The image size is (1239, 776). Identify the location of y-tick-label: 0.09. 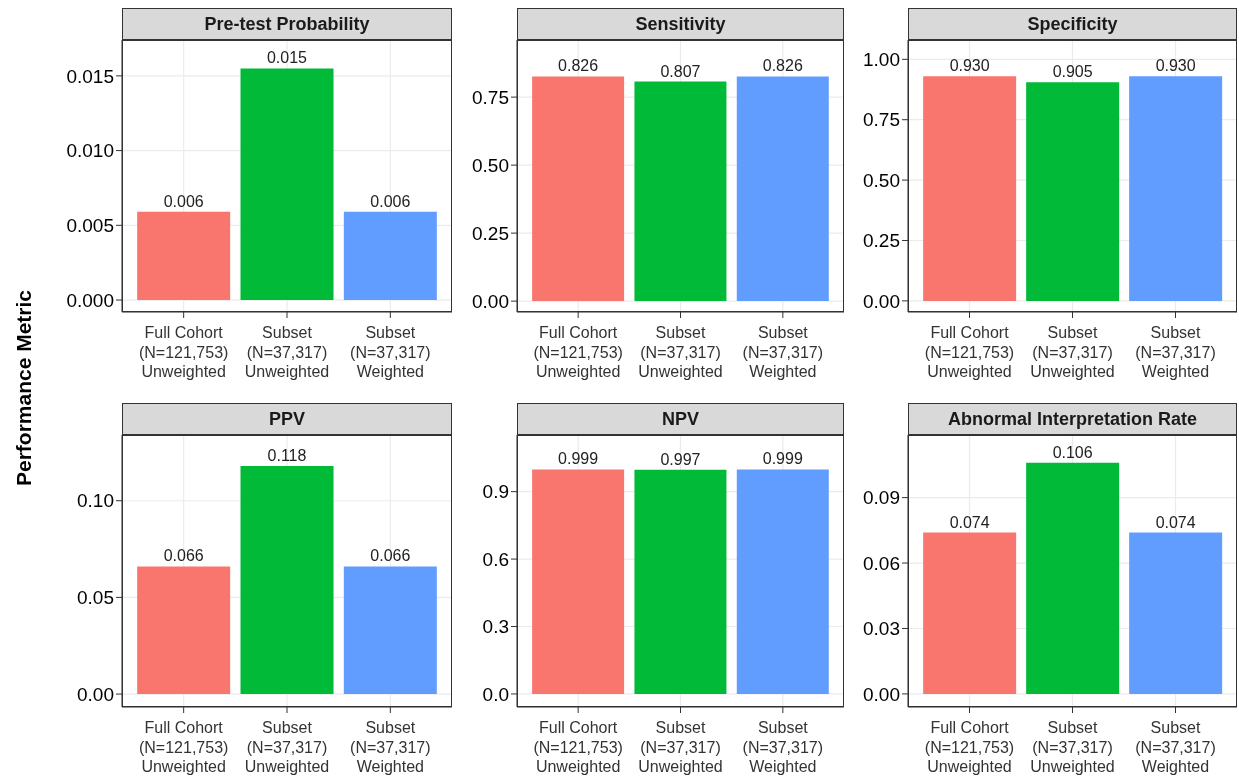
(881, 498).